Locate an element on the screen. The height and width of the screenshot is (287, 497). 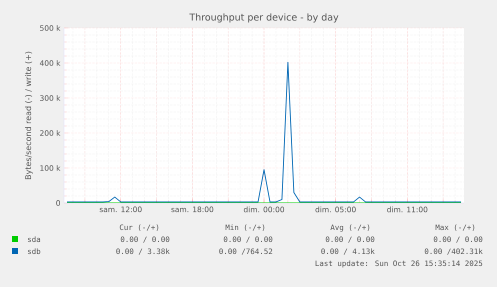
chart-title: Throughput per device - by day is located at coordinates (263, 18).